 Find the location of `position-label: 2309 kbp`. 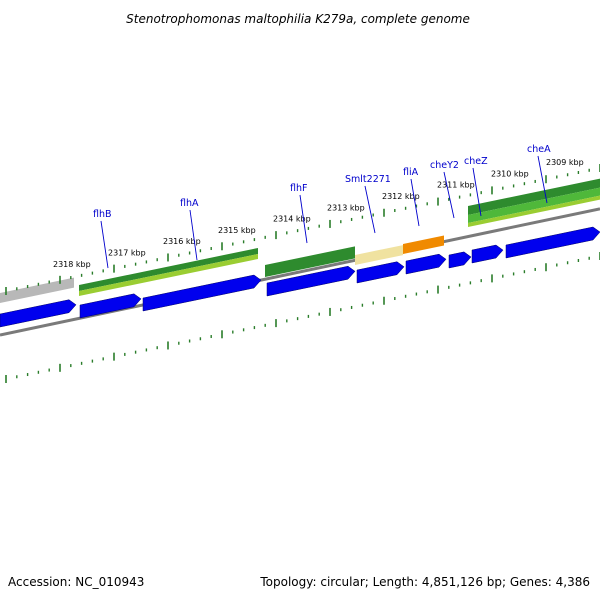

position-label: 2309 kbp is located at coordinates (565, 162).